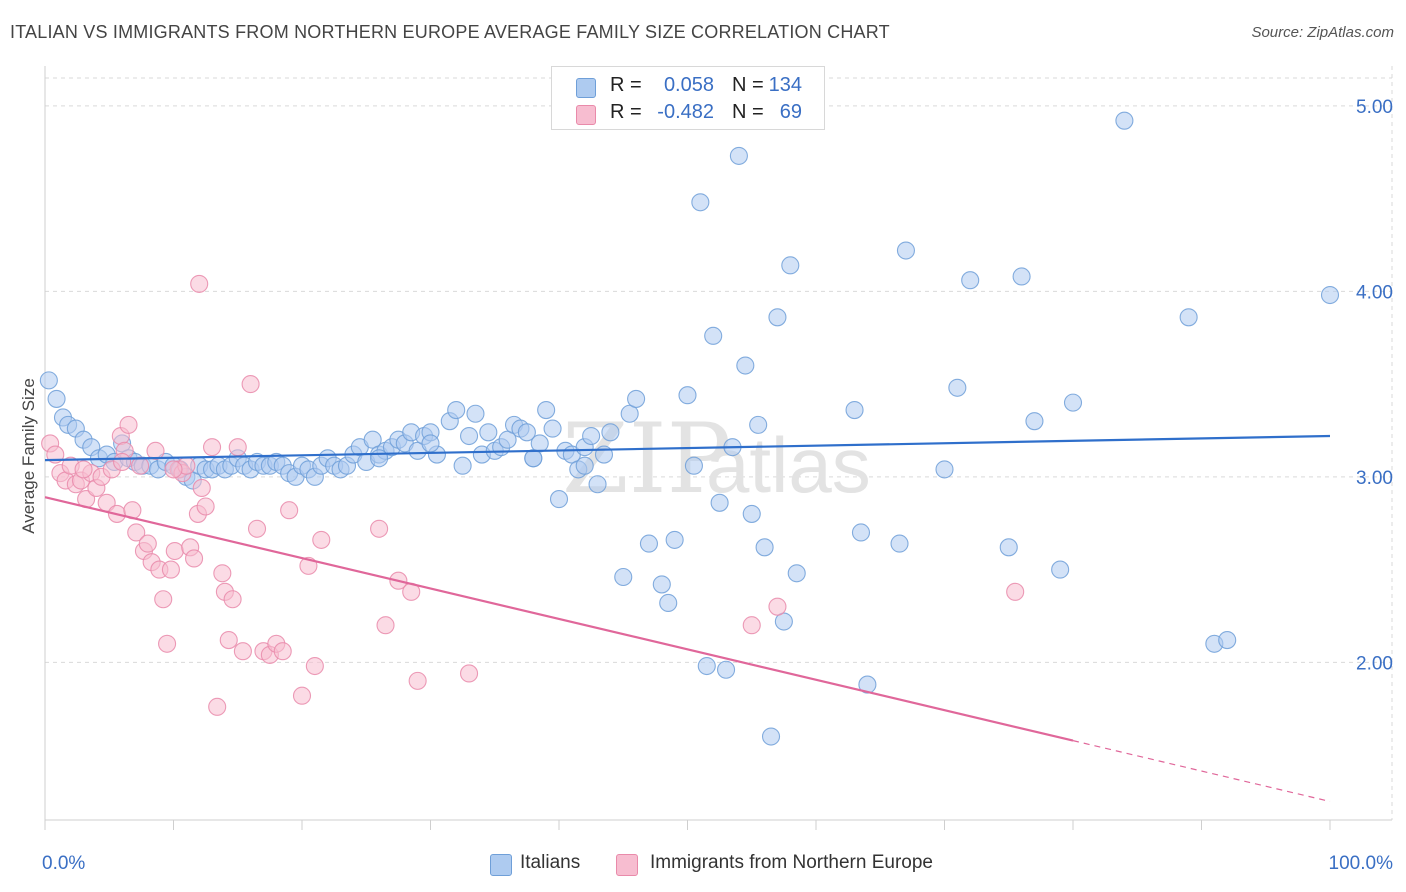 Image resolution: width=1406 pixels, height=892 pixels. Describe the element at coordinates (586, 115) in the screenshot. I see `legend-swatch-immigrants` at that location.